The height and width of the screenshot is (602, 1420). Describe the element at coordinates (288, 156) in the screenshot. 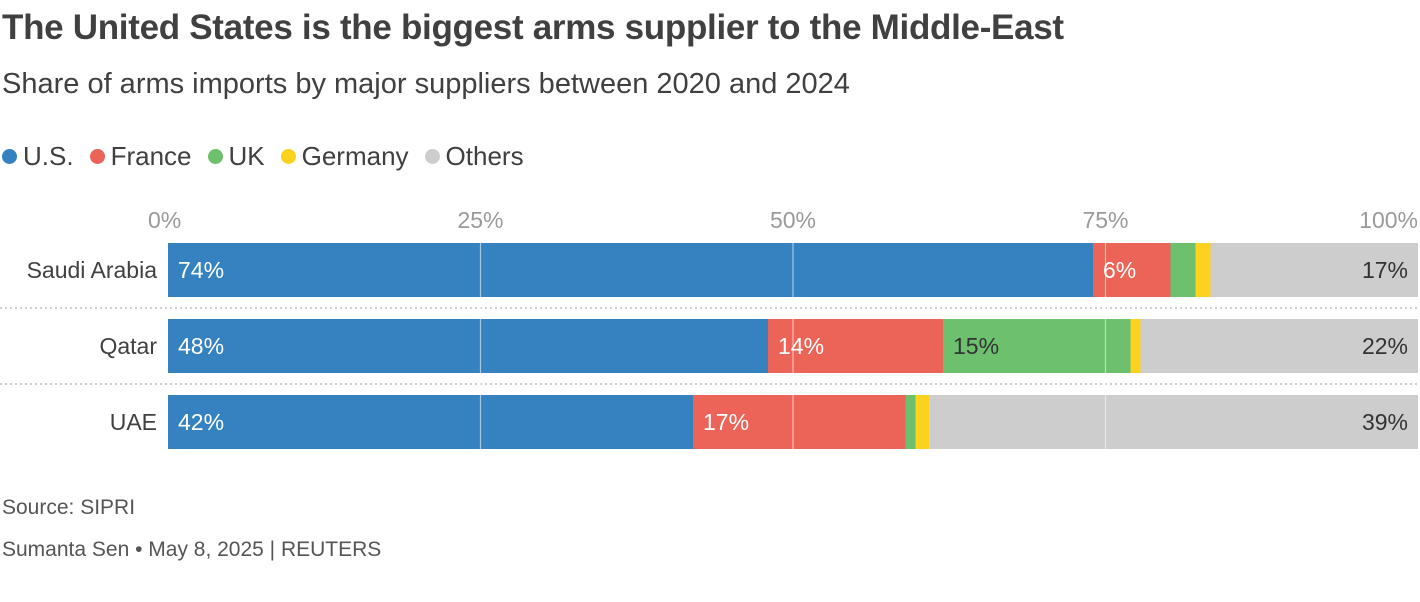

I see `legend-swatch-germany` at that location.